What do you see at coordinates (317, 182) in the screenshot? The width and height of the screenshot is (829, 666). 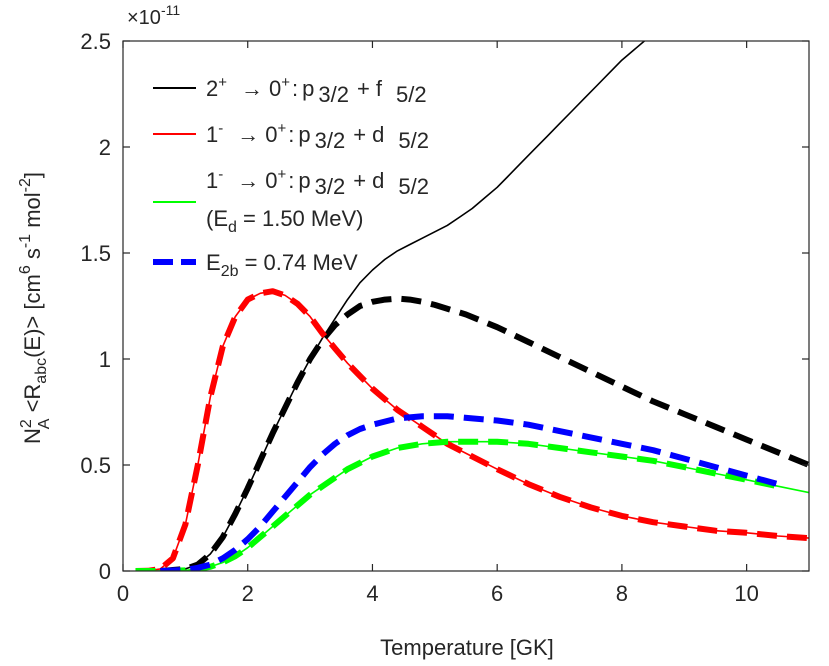 I see `legend-label-green: 1- → 0+: p 3/2 + d 5/2` at bounding box center [317, 182].